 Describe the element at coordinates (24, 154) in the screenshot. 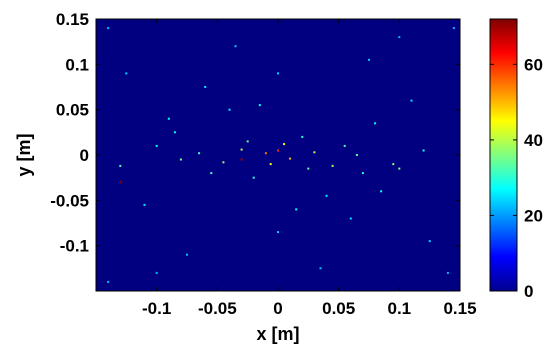

I see `y-axis-label: y [m]` at that location.